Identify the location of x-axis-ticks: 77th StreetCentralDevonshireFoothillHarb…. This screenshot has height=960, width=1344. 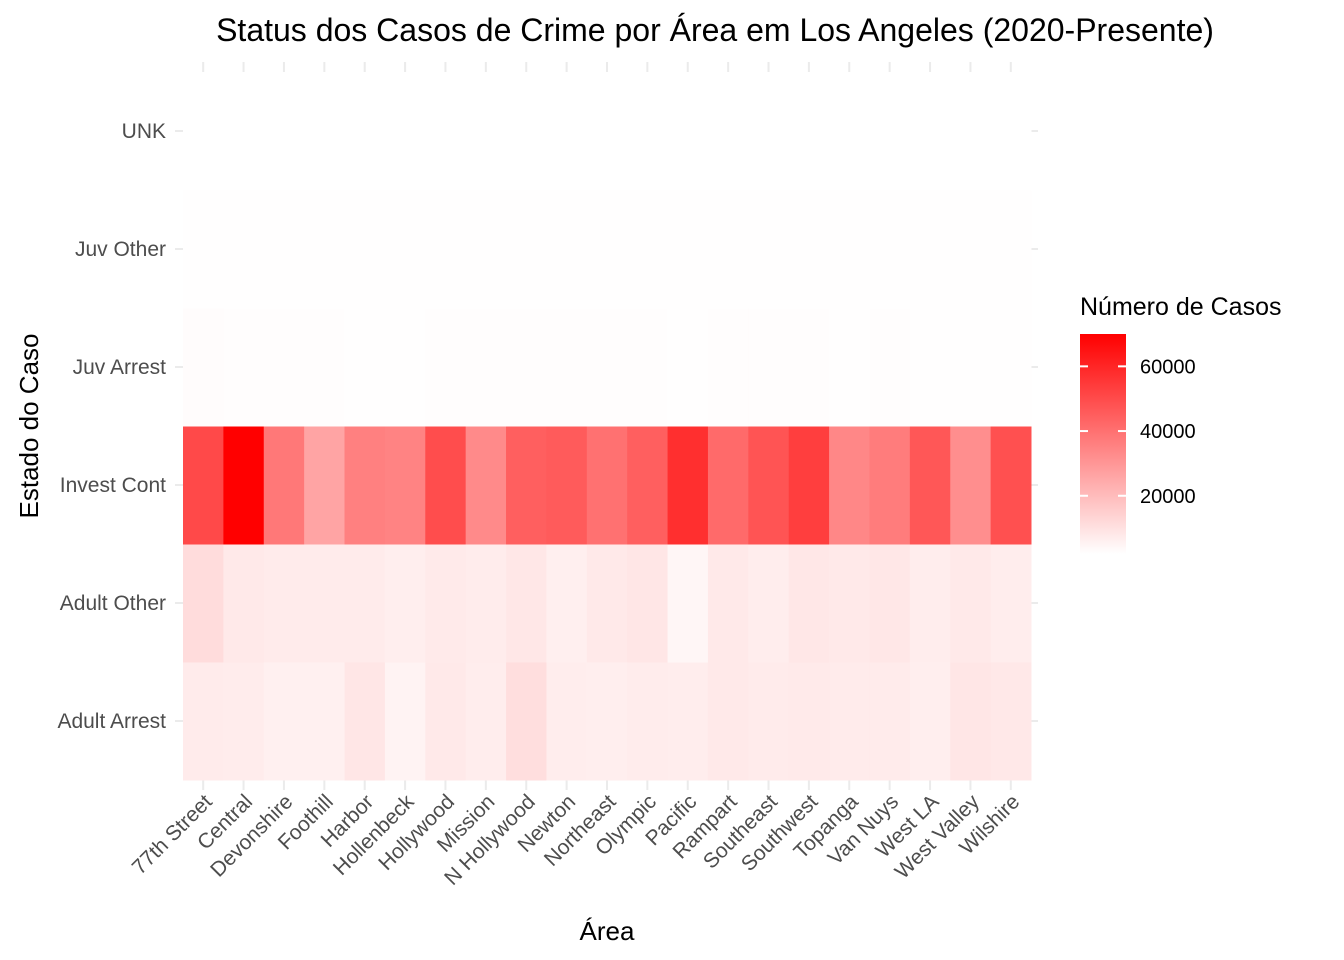
(576, 840).